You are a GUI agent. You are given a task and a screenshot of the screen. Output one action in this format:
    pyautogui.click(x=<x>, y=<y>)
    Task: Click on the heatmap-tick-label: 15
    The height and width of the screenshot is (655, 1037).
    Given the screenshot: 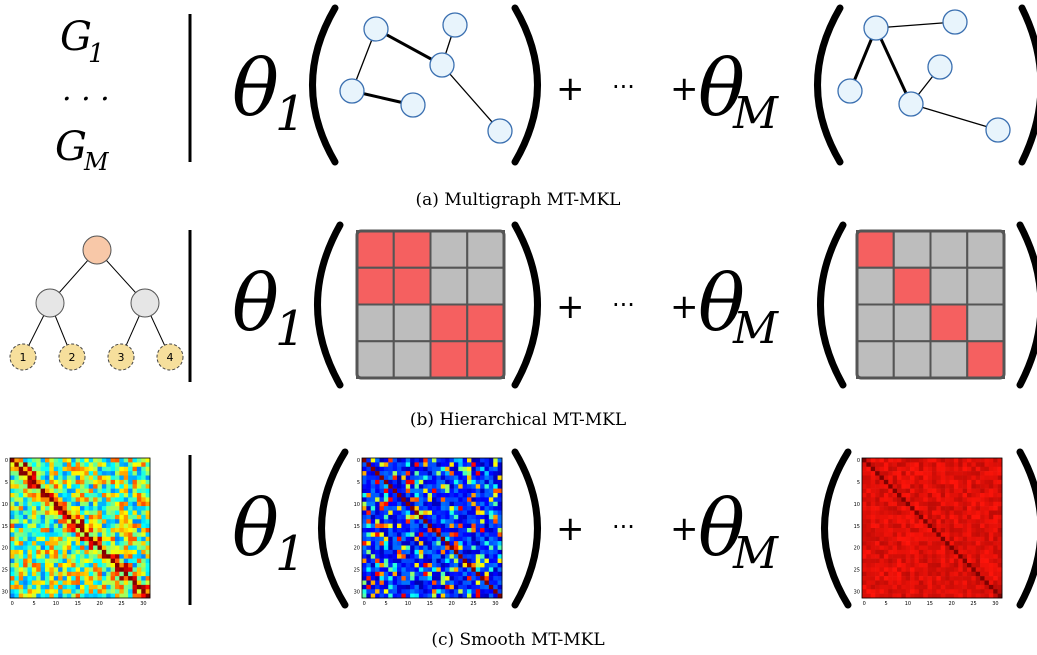 What is the action you would take?
    pyautogui.click(x=78, y=604)
    